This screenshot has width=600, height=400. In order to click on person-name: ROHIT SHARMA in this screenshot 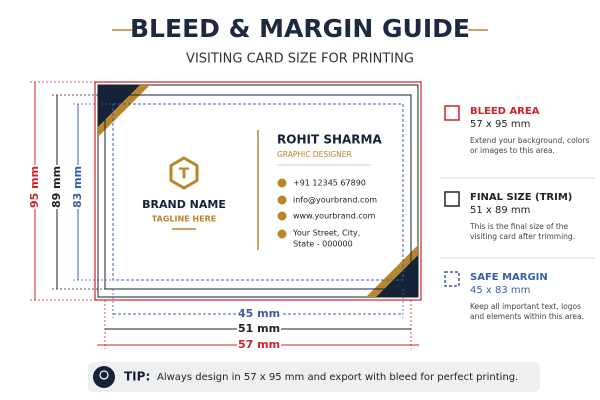, I will do `click(329, 140)`.